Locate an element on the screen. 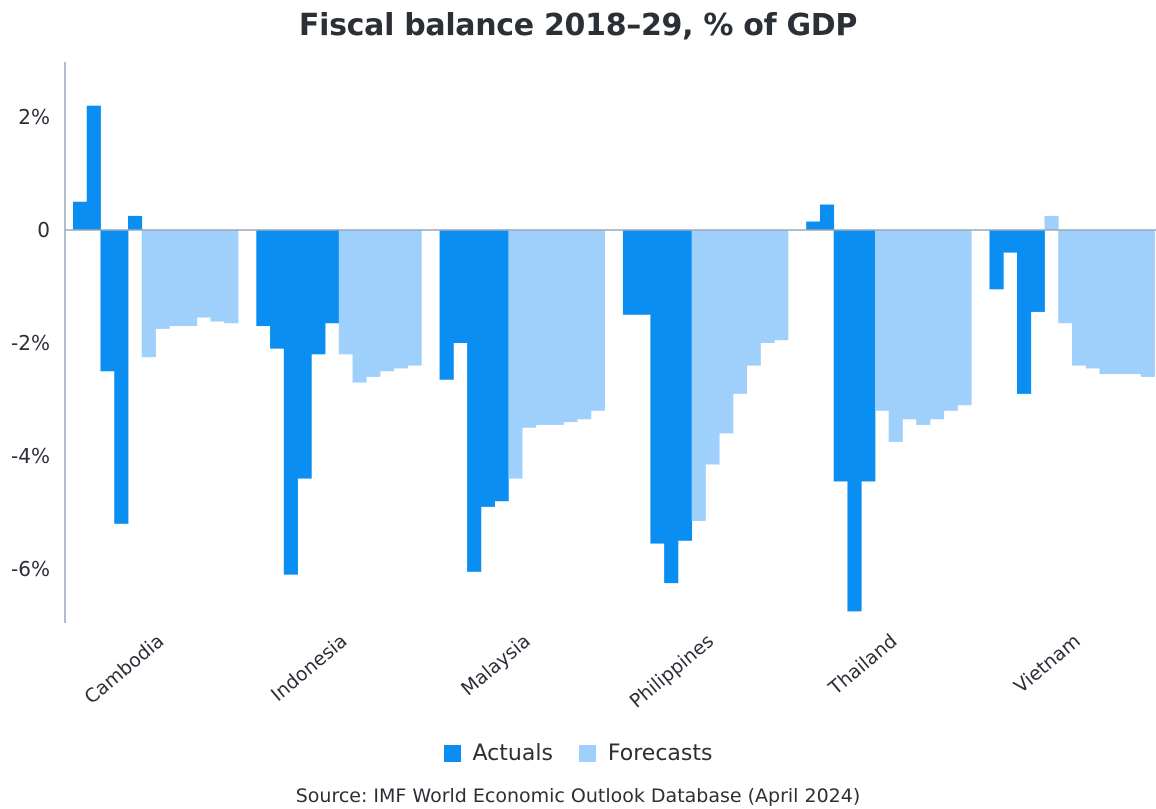 The width and height of the screenshot is (1156, 809). bar-indonesia-2025-forecast is located at coordinates (359, 306).